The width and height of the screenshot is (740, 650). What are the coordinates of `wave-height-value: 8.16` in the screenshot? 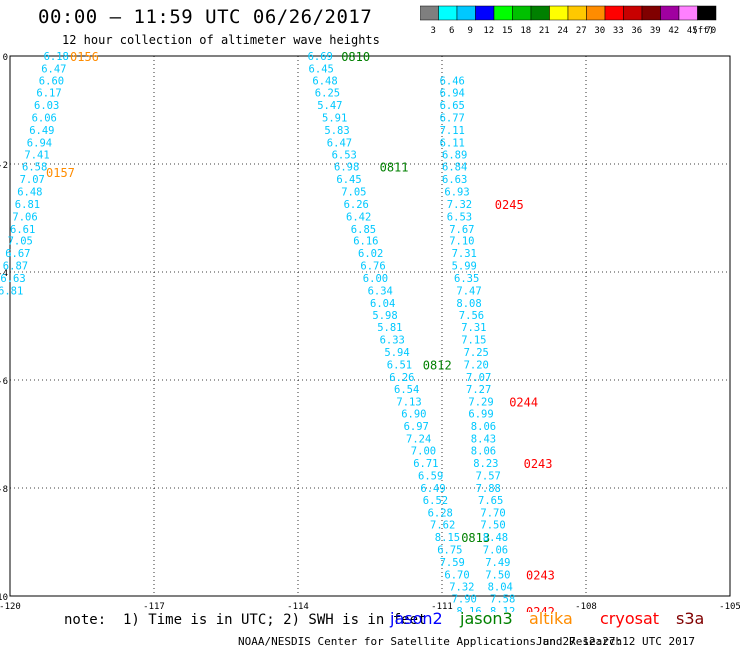 It's located at (468, 609).